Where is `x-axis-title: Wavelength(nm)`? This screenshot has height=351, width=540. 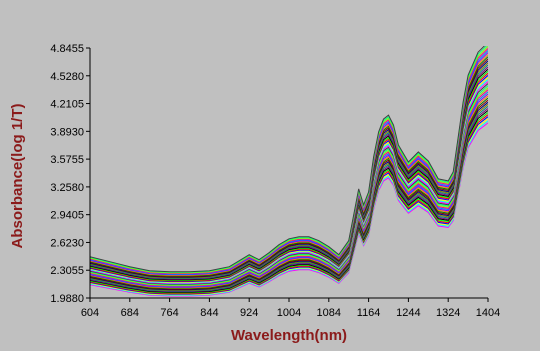
x-axis-title: Wavelength(nm) is located at coordinates (289, 335).